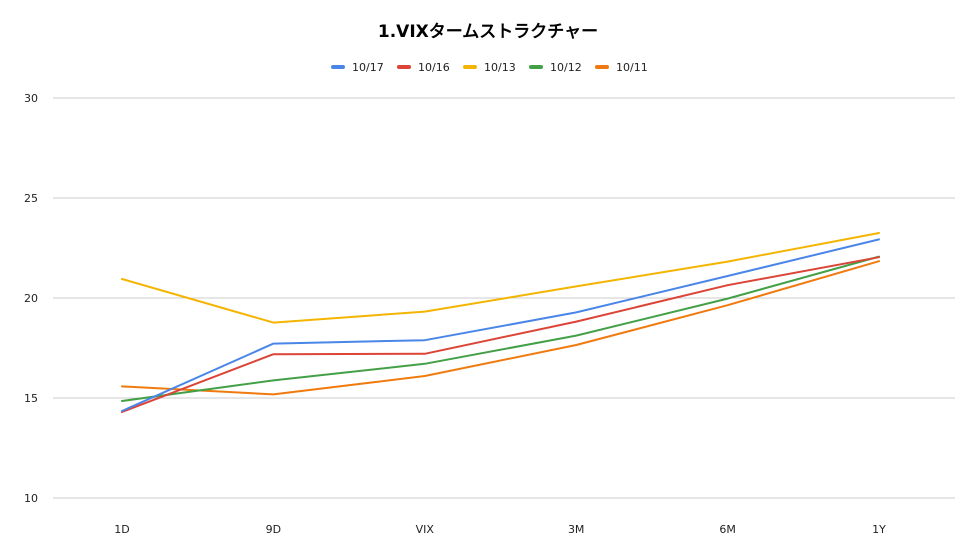 The height and width of the screenshot is (559, 977). I want to click on legend-item: 10/12, so click(555, 67).